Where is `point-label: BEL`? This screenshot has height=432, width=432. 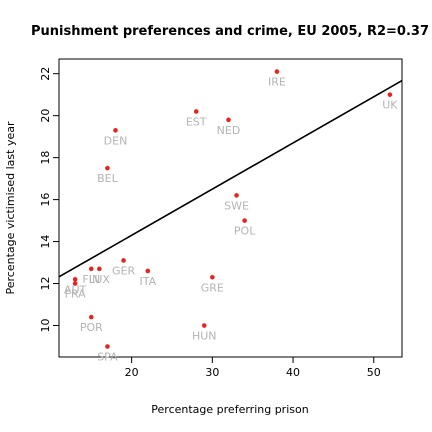
point-label: BEL is located at coordinates (107, 178).